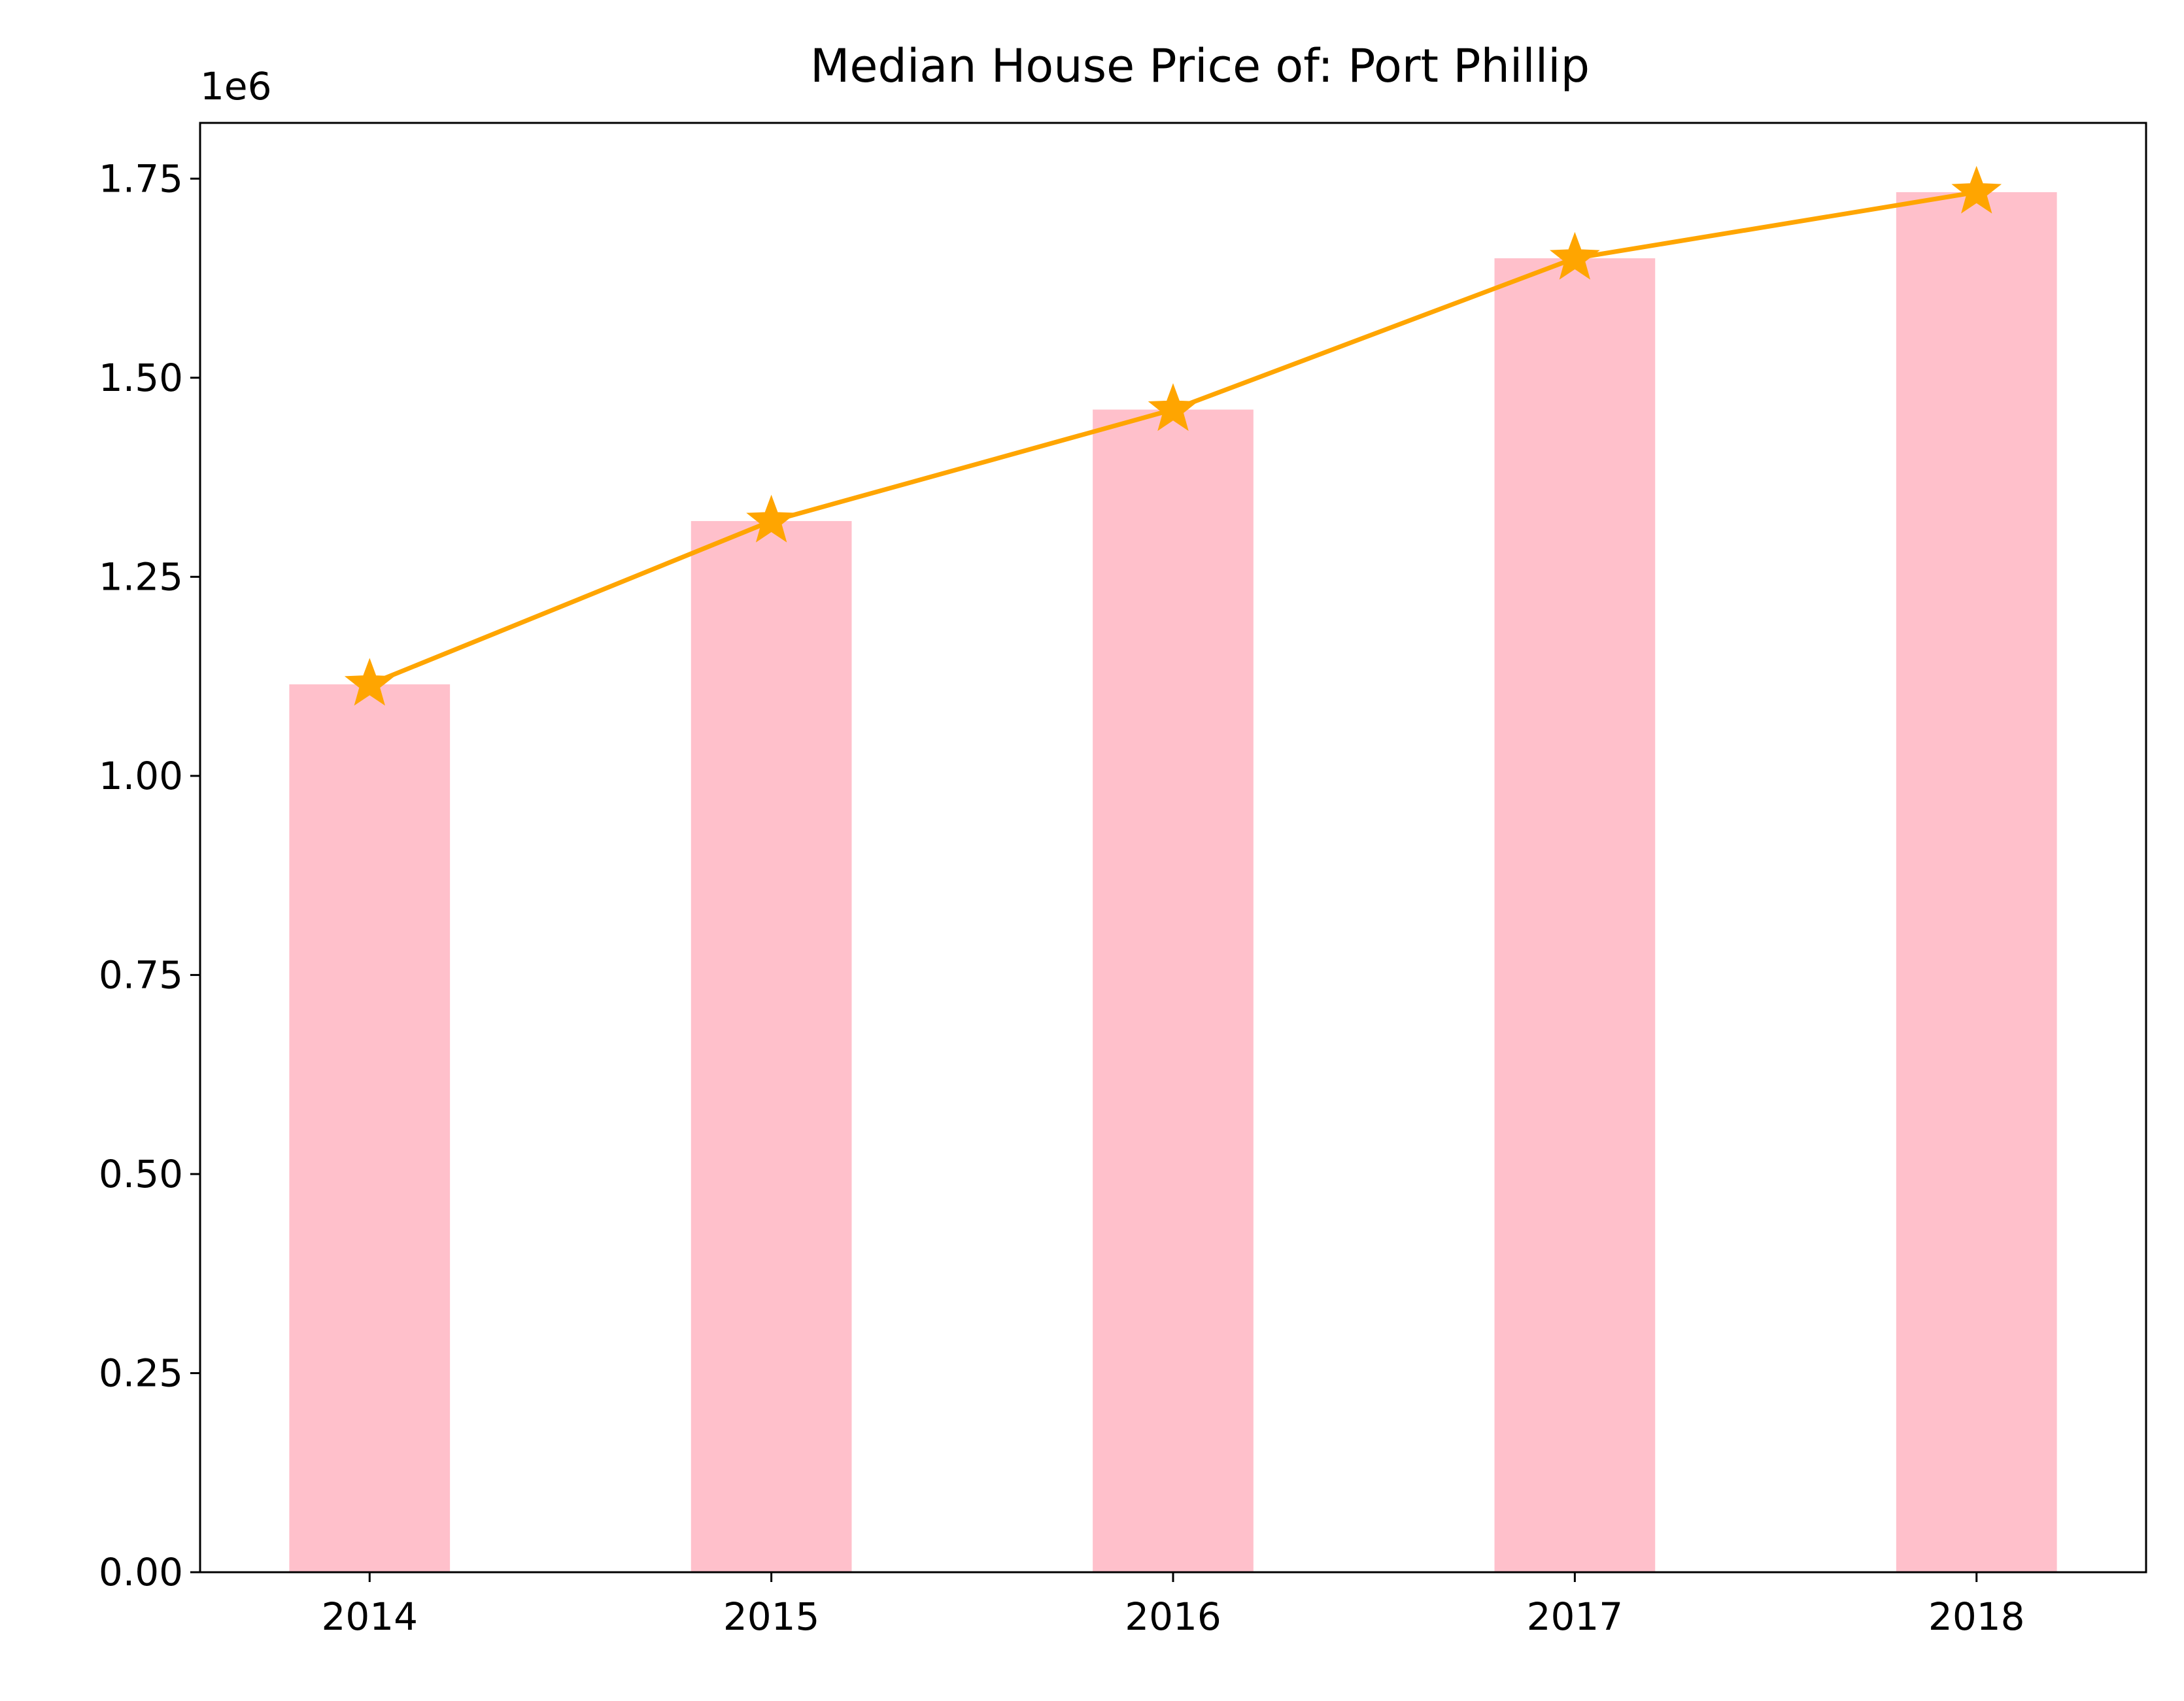  Describe the element at coordinates (141, 178) in the screenshot. I see `y-tick-label-7: 1.75` at that location.